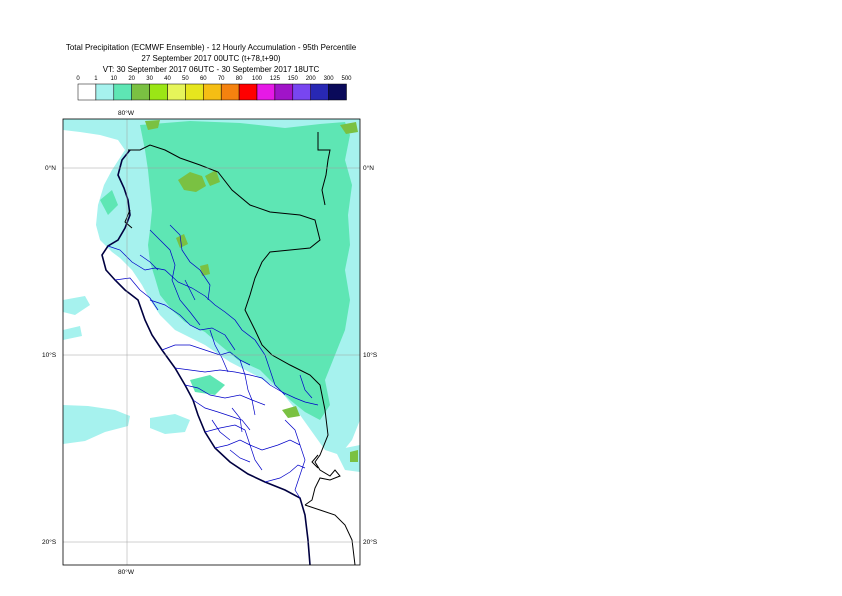 The width and height of the screenshot is (842, 596). I want to click on legend-tick-label: 125, so click(275, 79).